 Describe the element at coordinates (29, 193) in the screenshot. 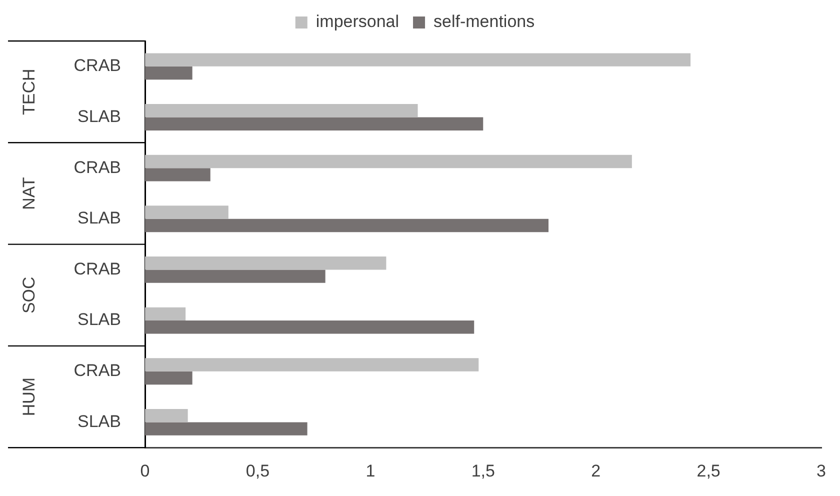

I see `text: NAT` at that location.